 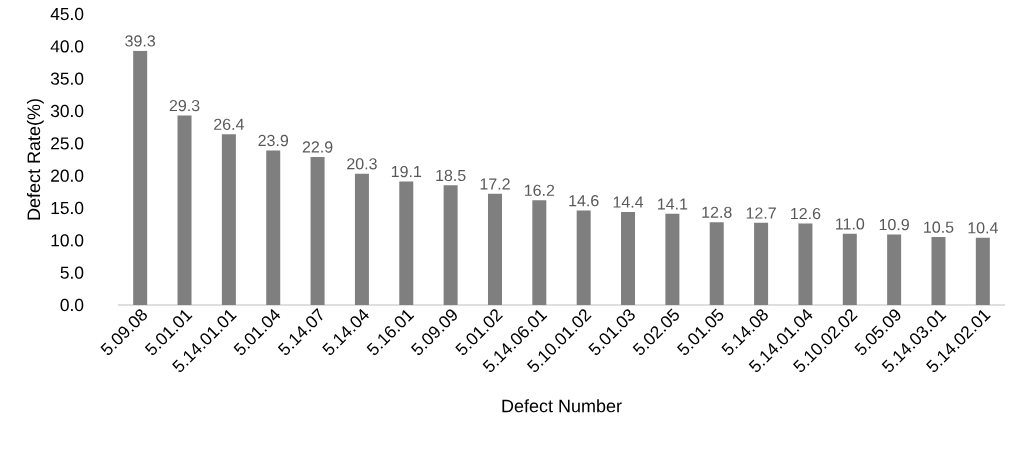 What do you see at coordinates (451, 175) in the screenshot?
I see `data-label: 18.5` at bounding box center [451, 175].